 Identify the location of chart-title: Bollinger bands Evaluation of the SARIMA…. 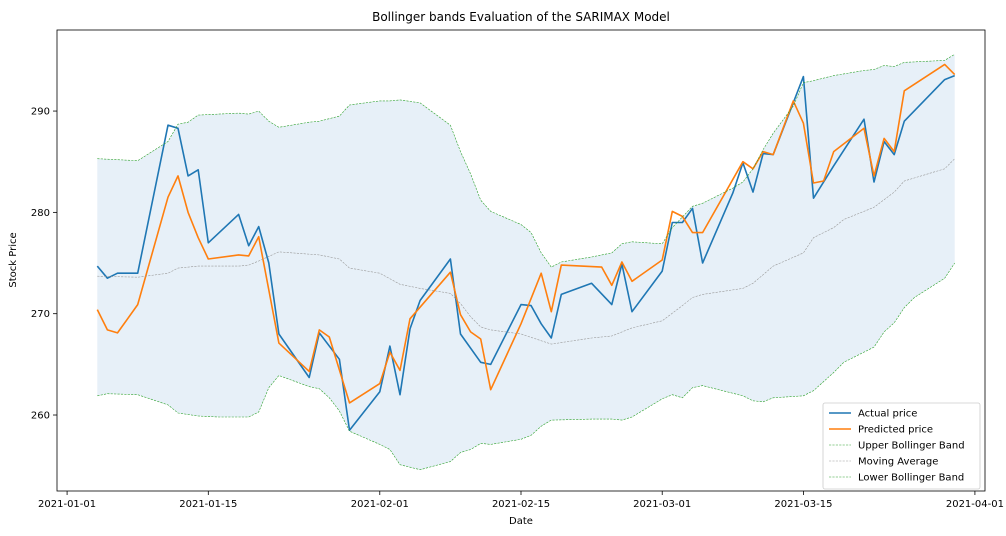
(521, 17).